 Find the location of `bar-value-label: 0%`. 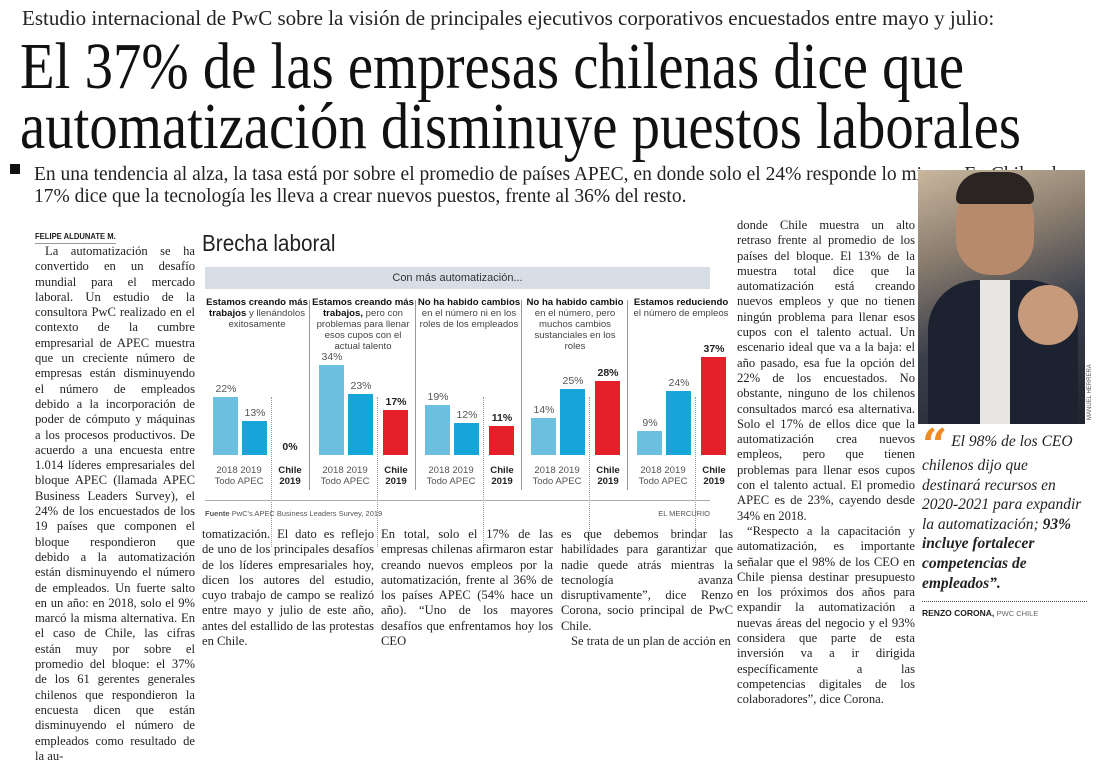

bar-value-label: 0% is located at coordinates (290, 447).